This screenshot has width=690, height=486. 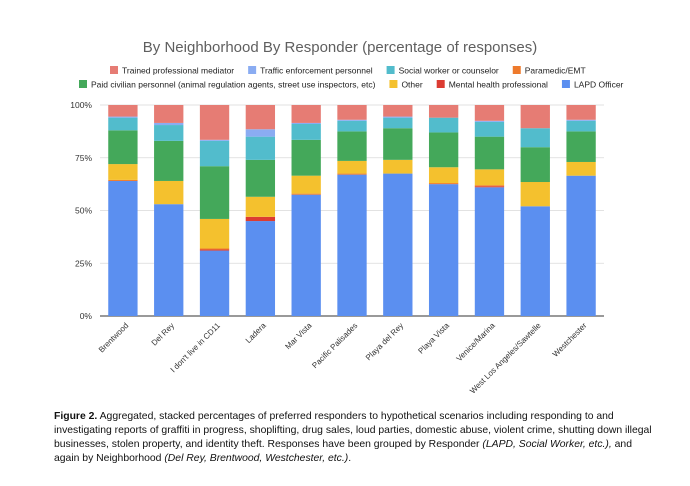 What do you see at coordinates (442, 71) in the screenshot?
I see `legend-item-social-worker-or-counsel: Social worker or counselor` at bounding box center [442, 71].